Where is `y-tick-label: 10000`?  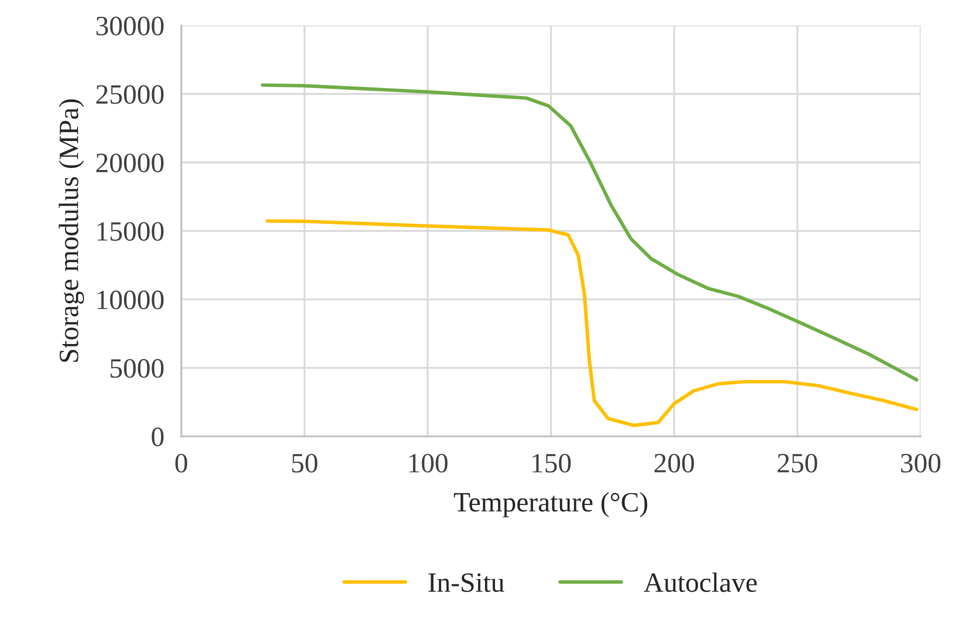 y-tick-label: 10000 is located at coordinates (131, 300).